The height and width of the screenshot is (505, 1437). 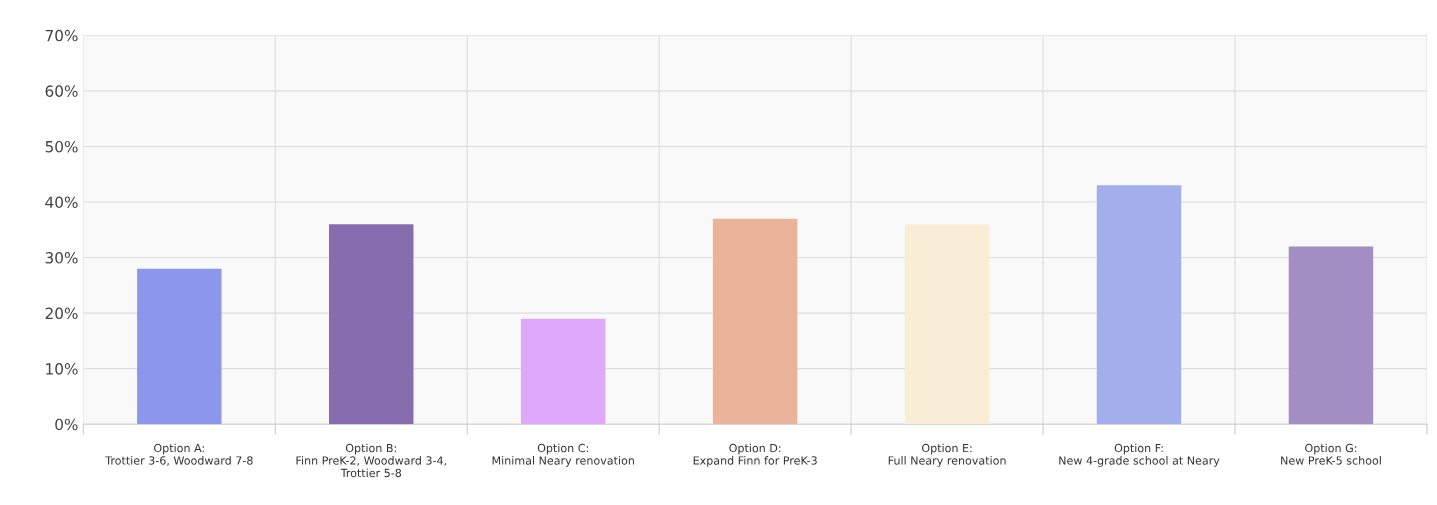 I want to click on x-tick-label: Option E: Full Neary renovation, so click(x=947, y=455).